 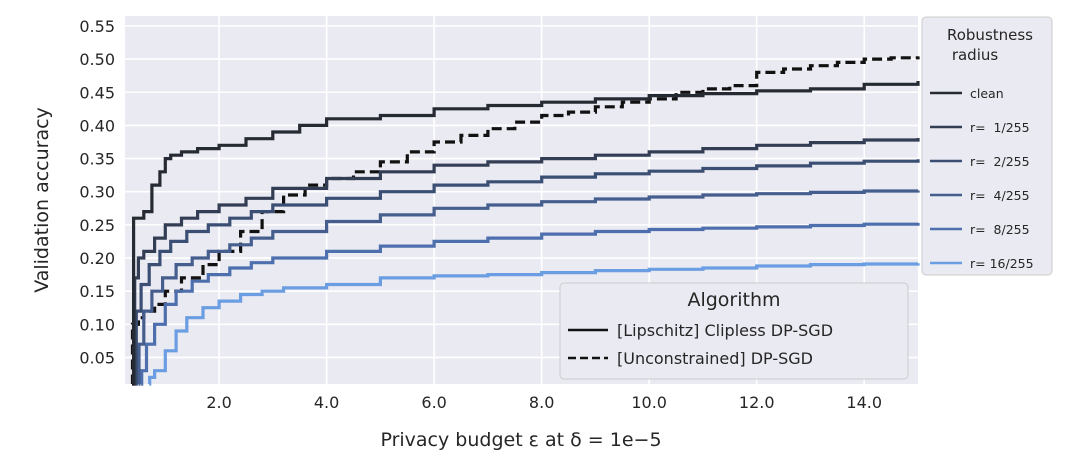 I want to click on algorithm-legend-box, so click(x=734, y=331).